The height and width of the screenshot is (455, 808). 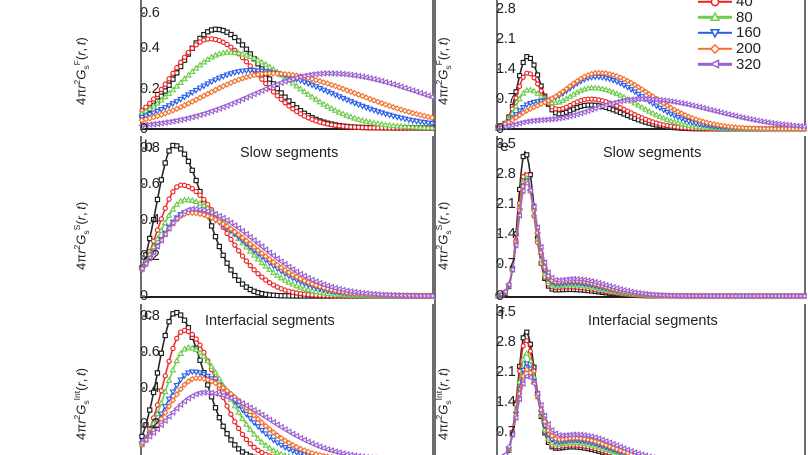 I want to click on panel-b-plot, so click(x=287, y=221).